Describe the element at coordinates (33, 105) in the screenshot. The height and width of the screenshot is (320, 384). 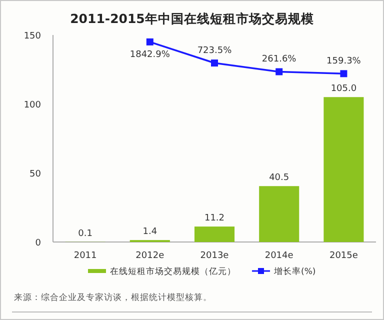
I see `y-tick-label: 100` at that location.